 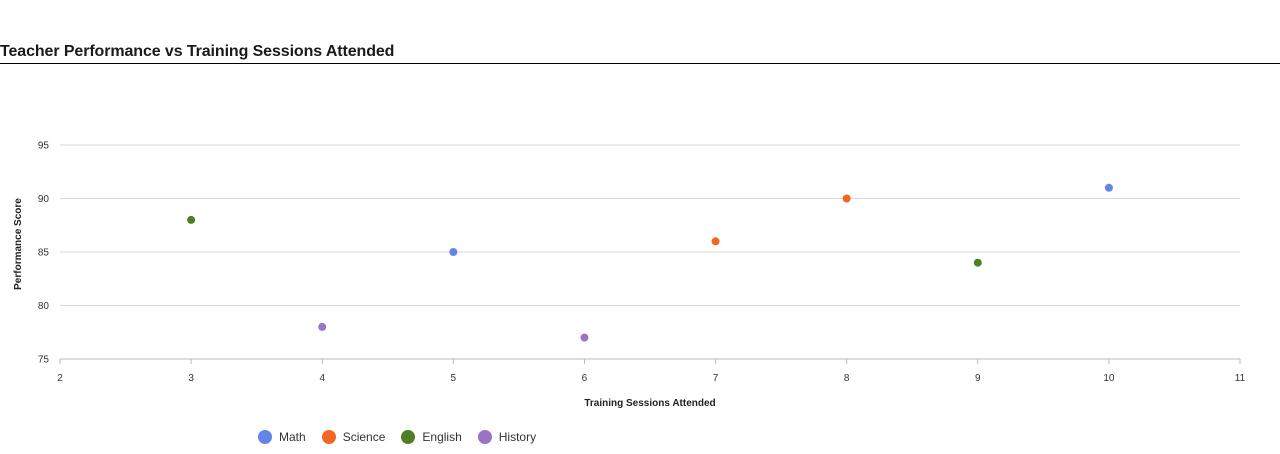 What do you see at coordinates (454, 378) in the screenshot?
I see `x-tick-label: 5` at bounding box center [454, 378].